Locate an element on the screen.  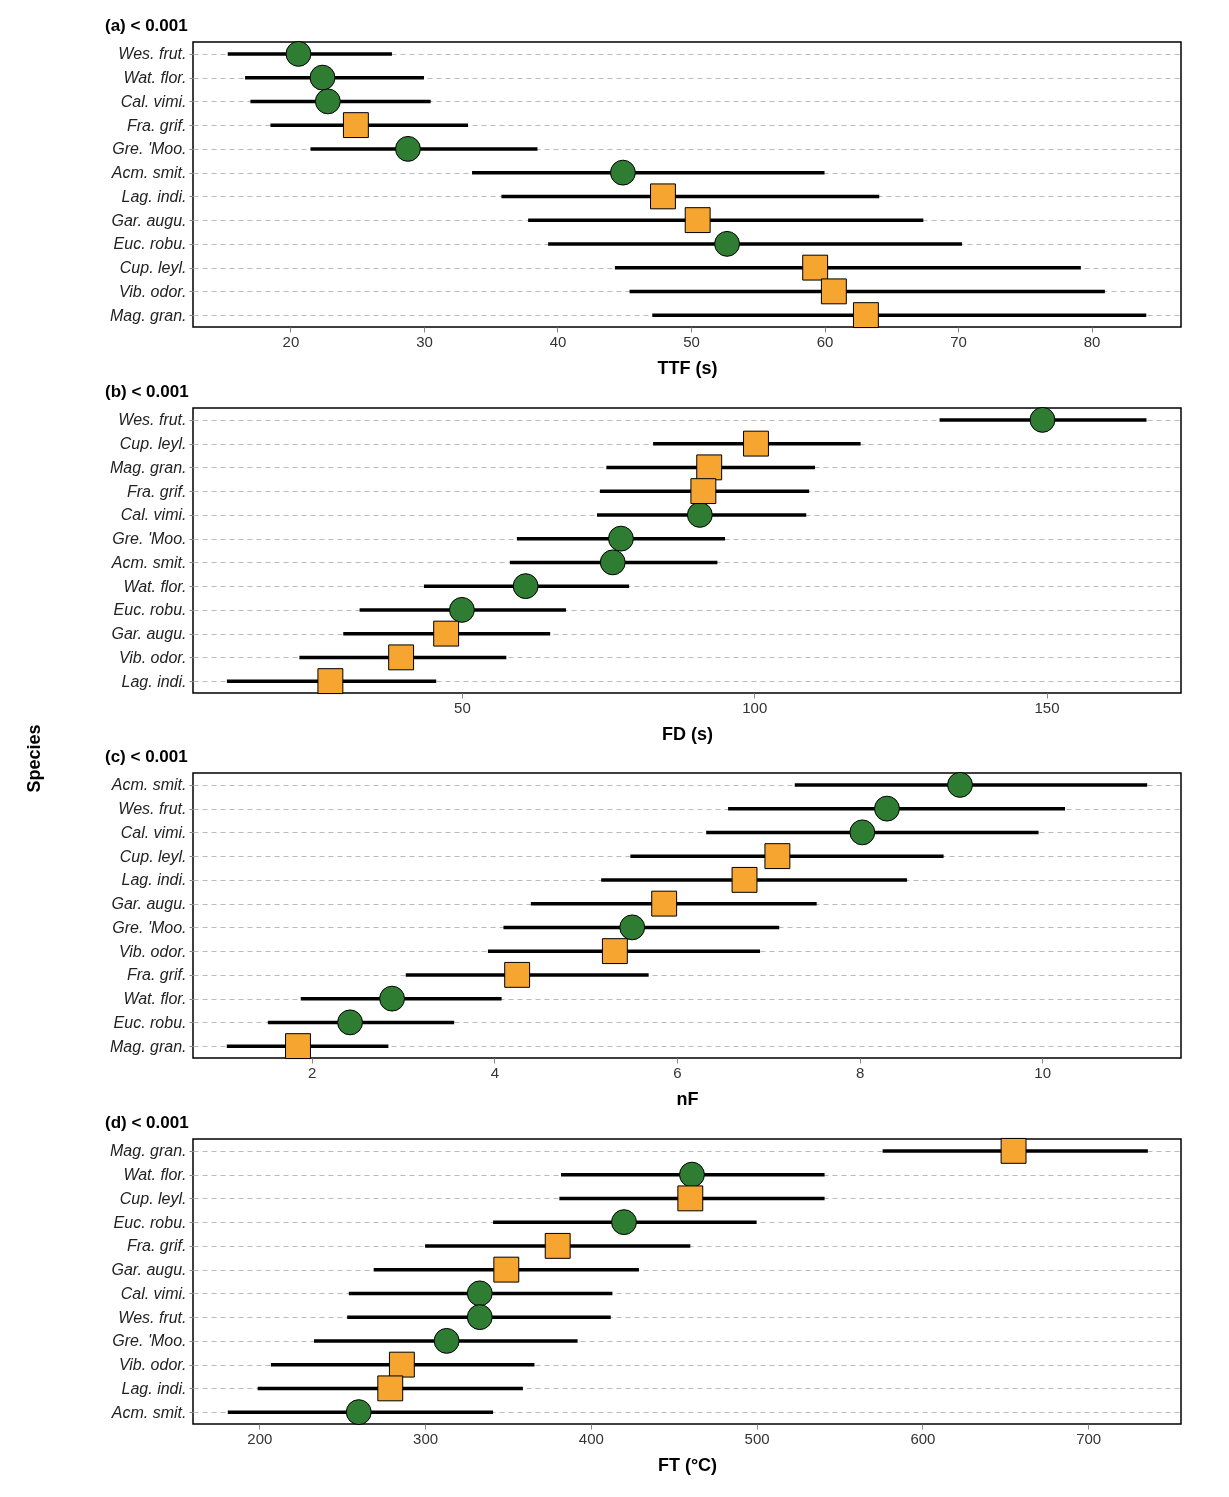
x-tick-label: 50 is located at coordinates (691, 341).